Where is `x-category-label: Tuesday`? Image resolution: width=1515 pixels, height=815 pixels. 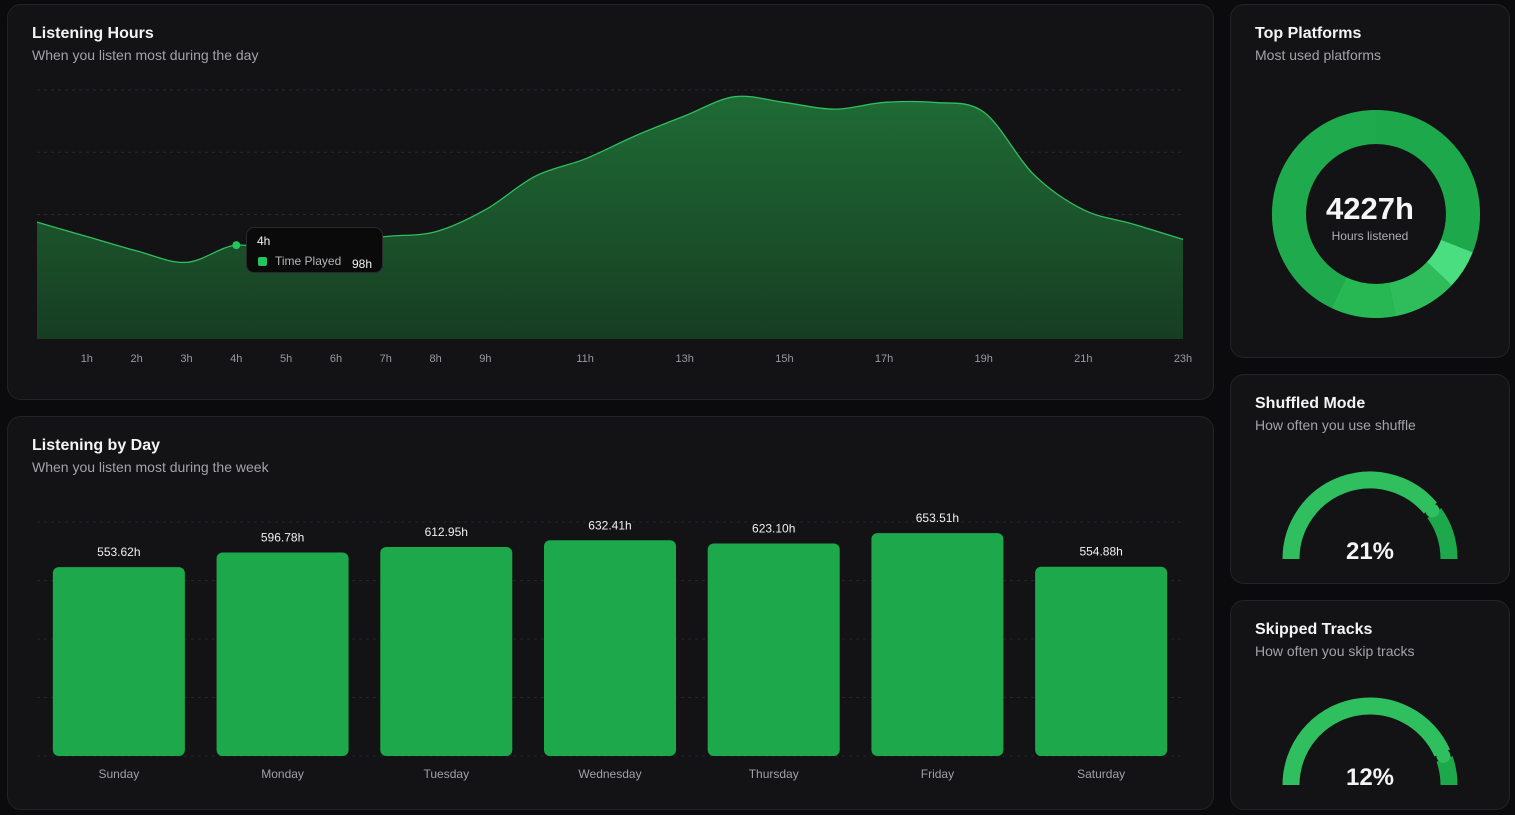 x-category-label: Tuesday is located at coordinates (446, 774).